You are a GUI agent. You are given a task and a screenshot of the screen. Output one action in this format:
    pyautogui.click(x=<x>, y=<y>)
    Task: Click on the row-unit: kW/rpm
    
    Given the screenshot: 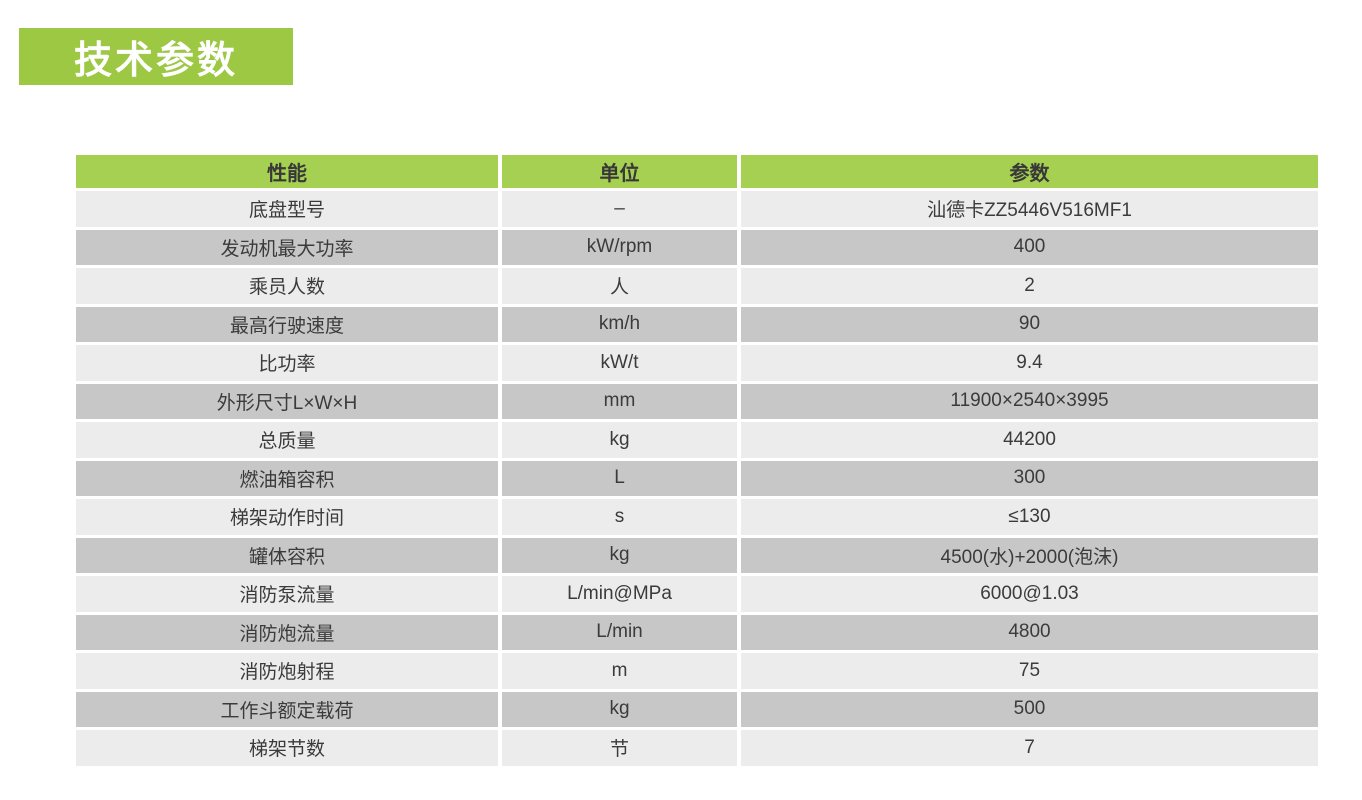 What is the action you would take?
    pyautogui.click(x=619, y=247)
    